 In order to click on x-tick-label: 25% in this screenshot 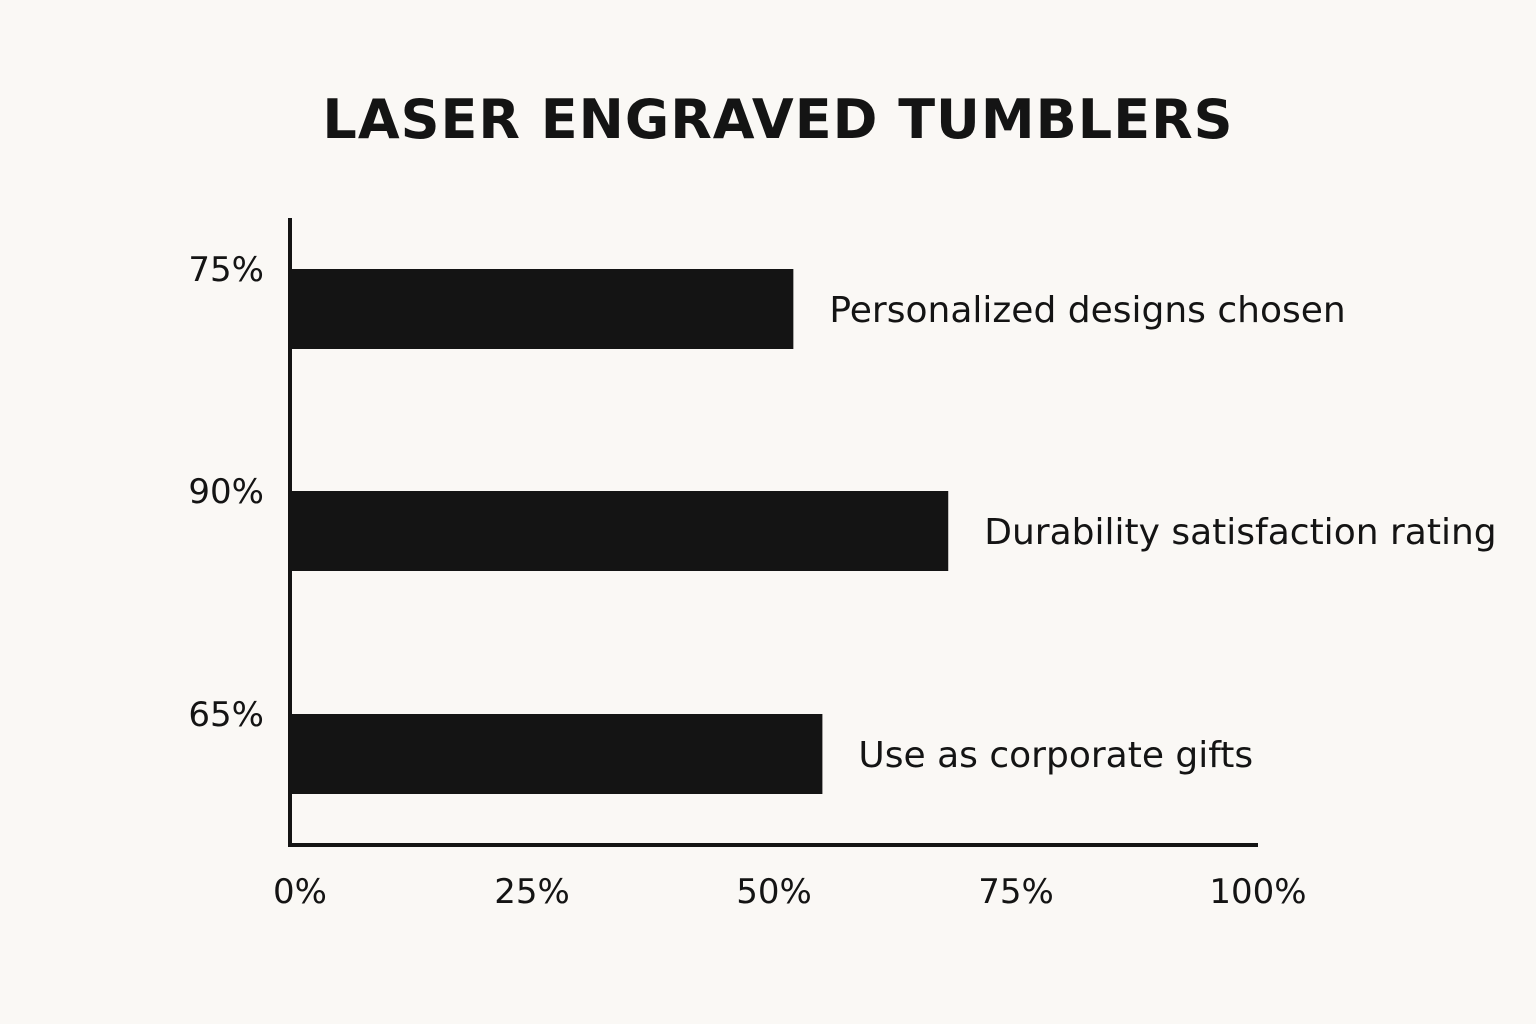, I will do `click(532, 892)`.